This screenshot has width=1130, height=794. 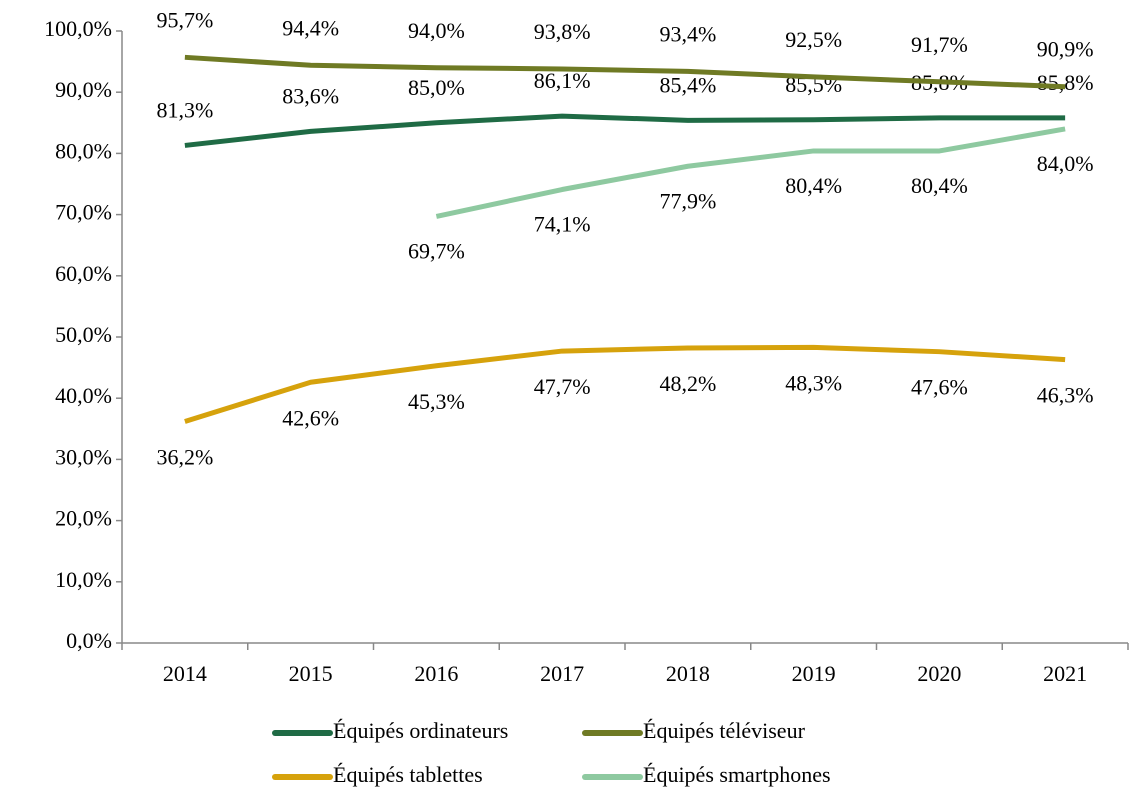 I want to click on y-tick-label: 50,0%, so click(x=83, y=334).